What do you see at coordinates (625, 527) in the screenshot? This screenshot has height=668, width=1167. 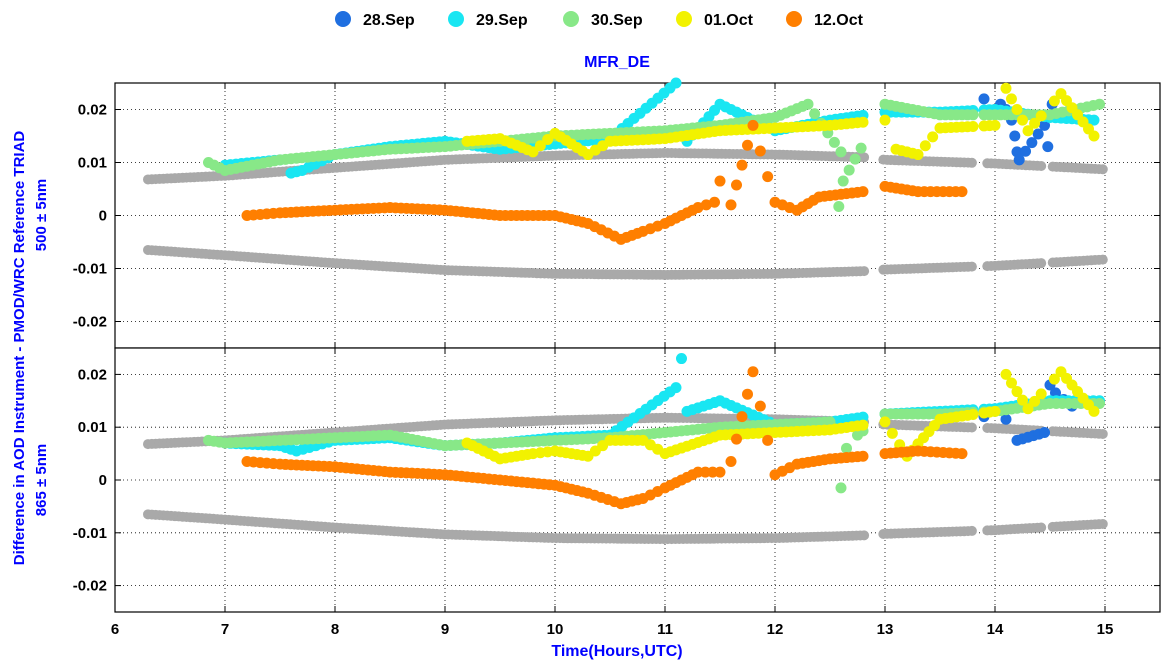 I see `panel-2-lower-limit` at bounding box center [625, 527].